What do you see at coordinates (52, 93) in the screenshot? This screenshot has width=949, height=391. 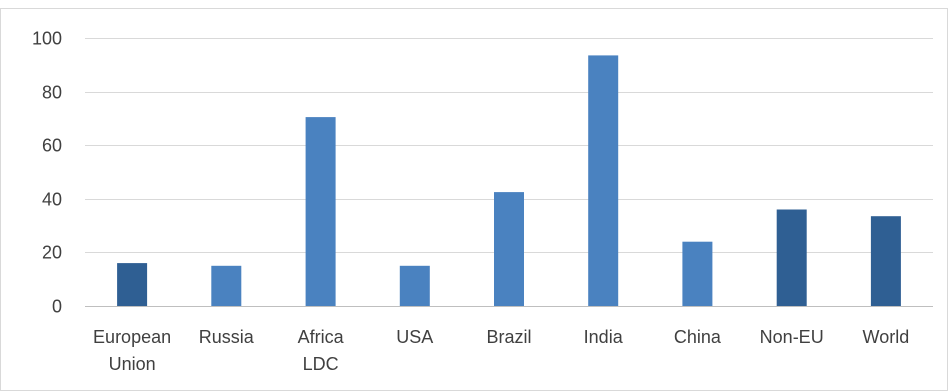 I see `y-tick-label: 80` at bounding box center [52, 93].